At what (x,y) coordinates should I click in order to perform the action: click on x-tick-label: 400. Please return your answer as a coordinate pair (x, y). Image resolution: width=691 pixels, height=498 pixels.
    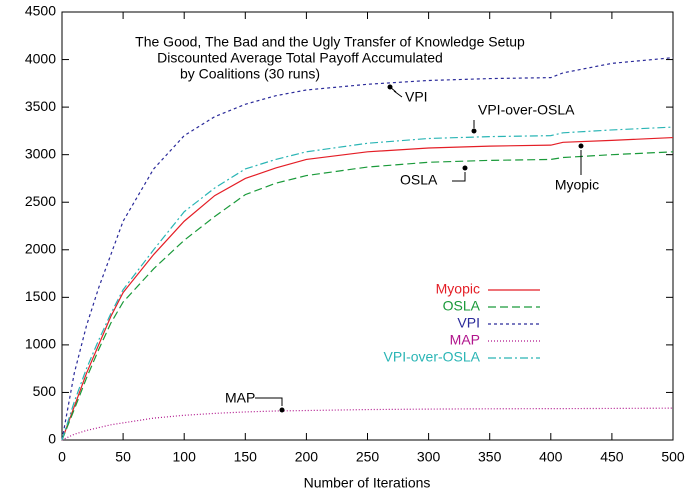
    Looking at the image, I should click on (551, 457).